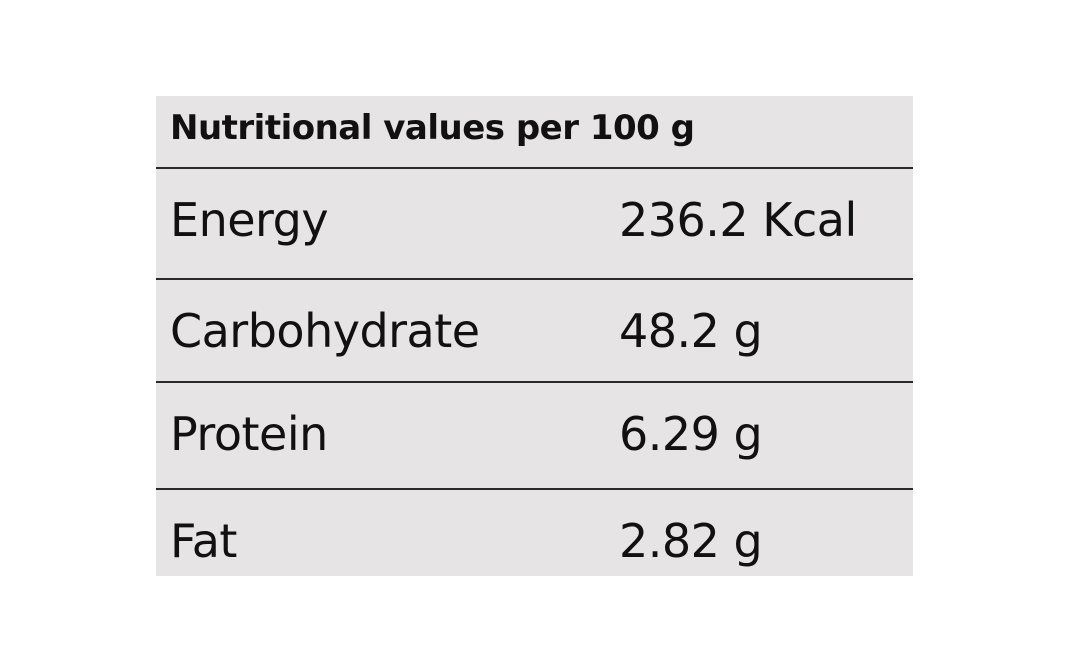 The image size is (1068, 671). I want to click on nutrient-name: Energy, so click(249, 220).